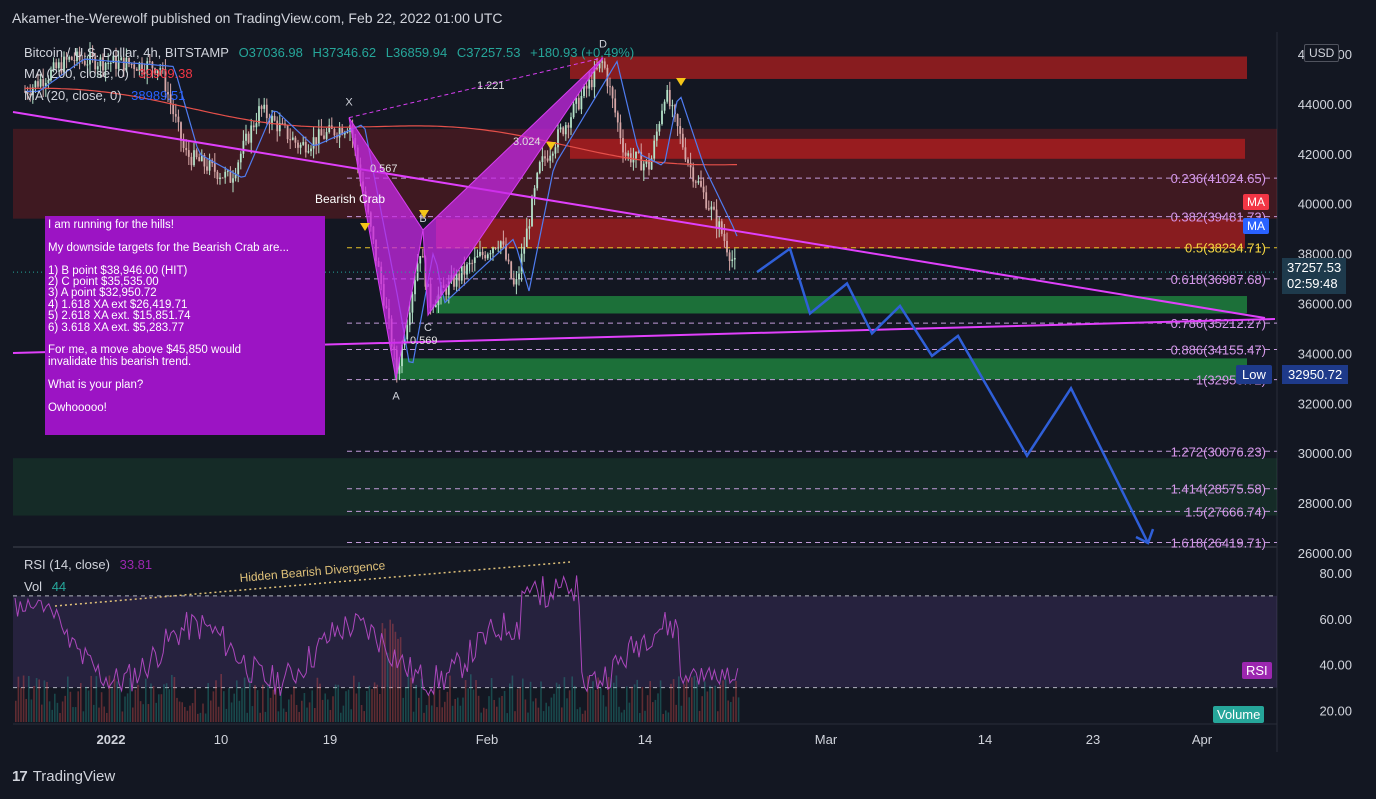  I want to click on bar-countdown: 02:59:48, so click(1312, 283).